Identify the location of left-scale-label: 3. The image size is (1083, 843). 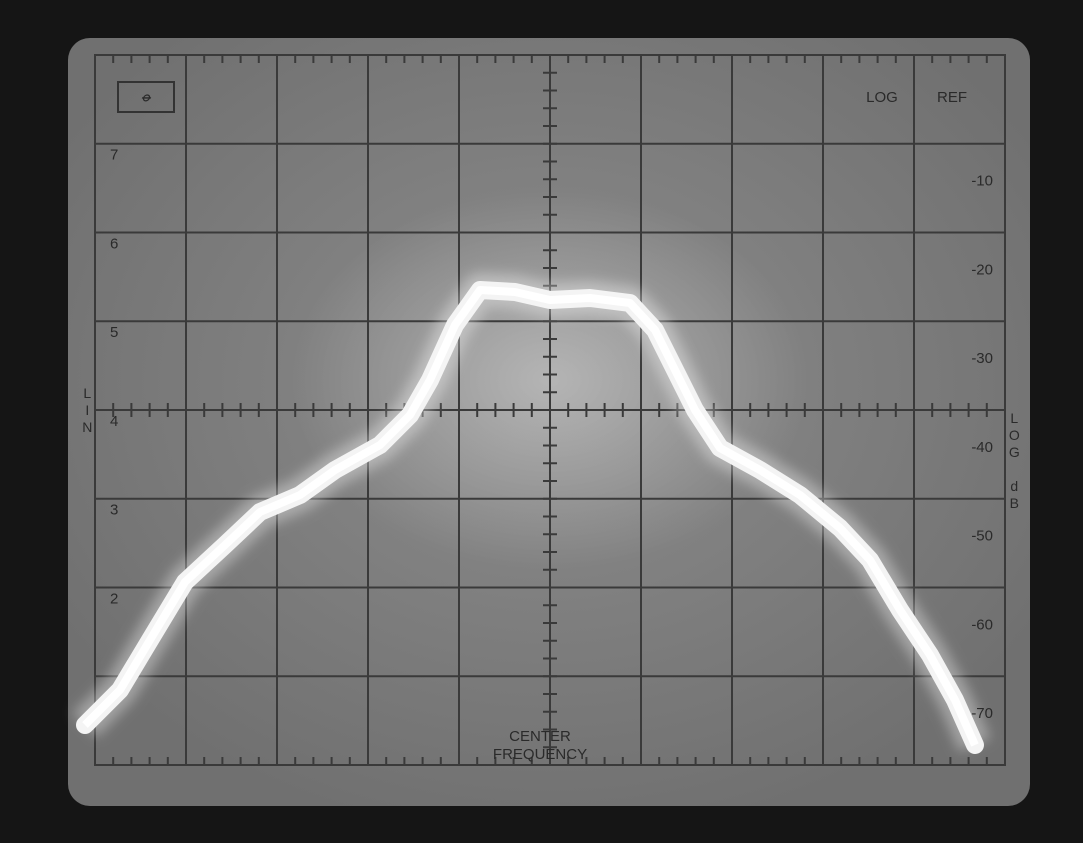
(114, 510).